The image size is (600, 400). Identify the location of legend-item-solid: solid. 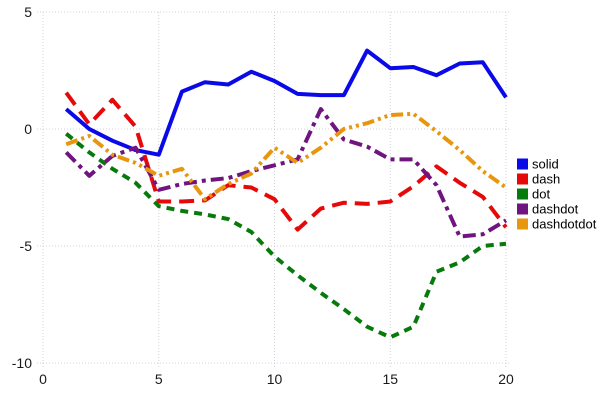
(538, 164).